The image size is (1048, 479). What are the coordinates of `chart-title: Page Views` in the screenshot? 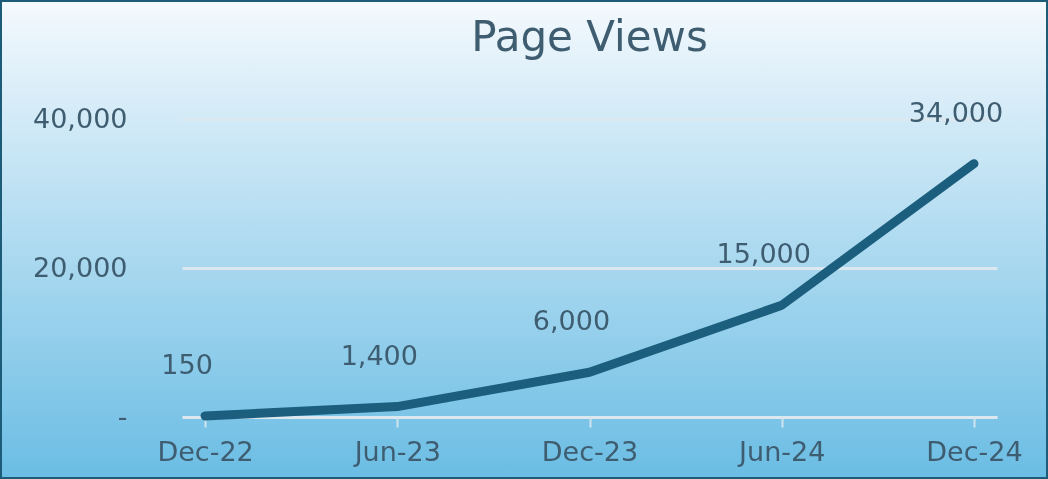 It's located at (589, 36).